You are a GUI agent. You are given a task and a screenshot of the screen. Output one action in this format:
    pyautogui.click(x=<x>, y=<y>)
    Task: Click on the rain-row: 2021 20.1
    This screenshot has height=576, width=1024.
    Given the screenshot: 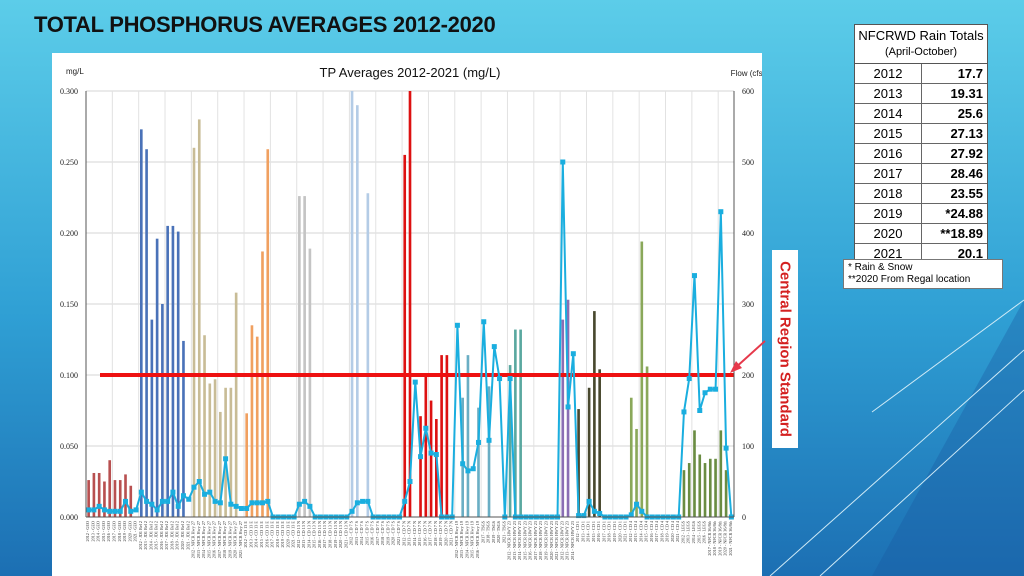 What is the action you would take?
    pyautogui.click(x=921, y=253)
    